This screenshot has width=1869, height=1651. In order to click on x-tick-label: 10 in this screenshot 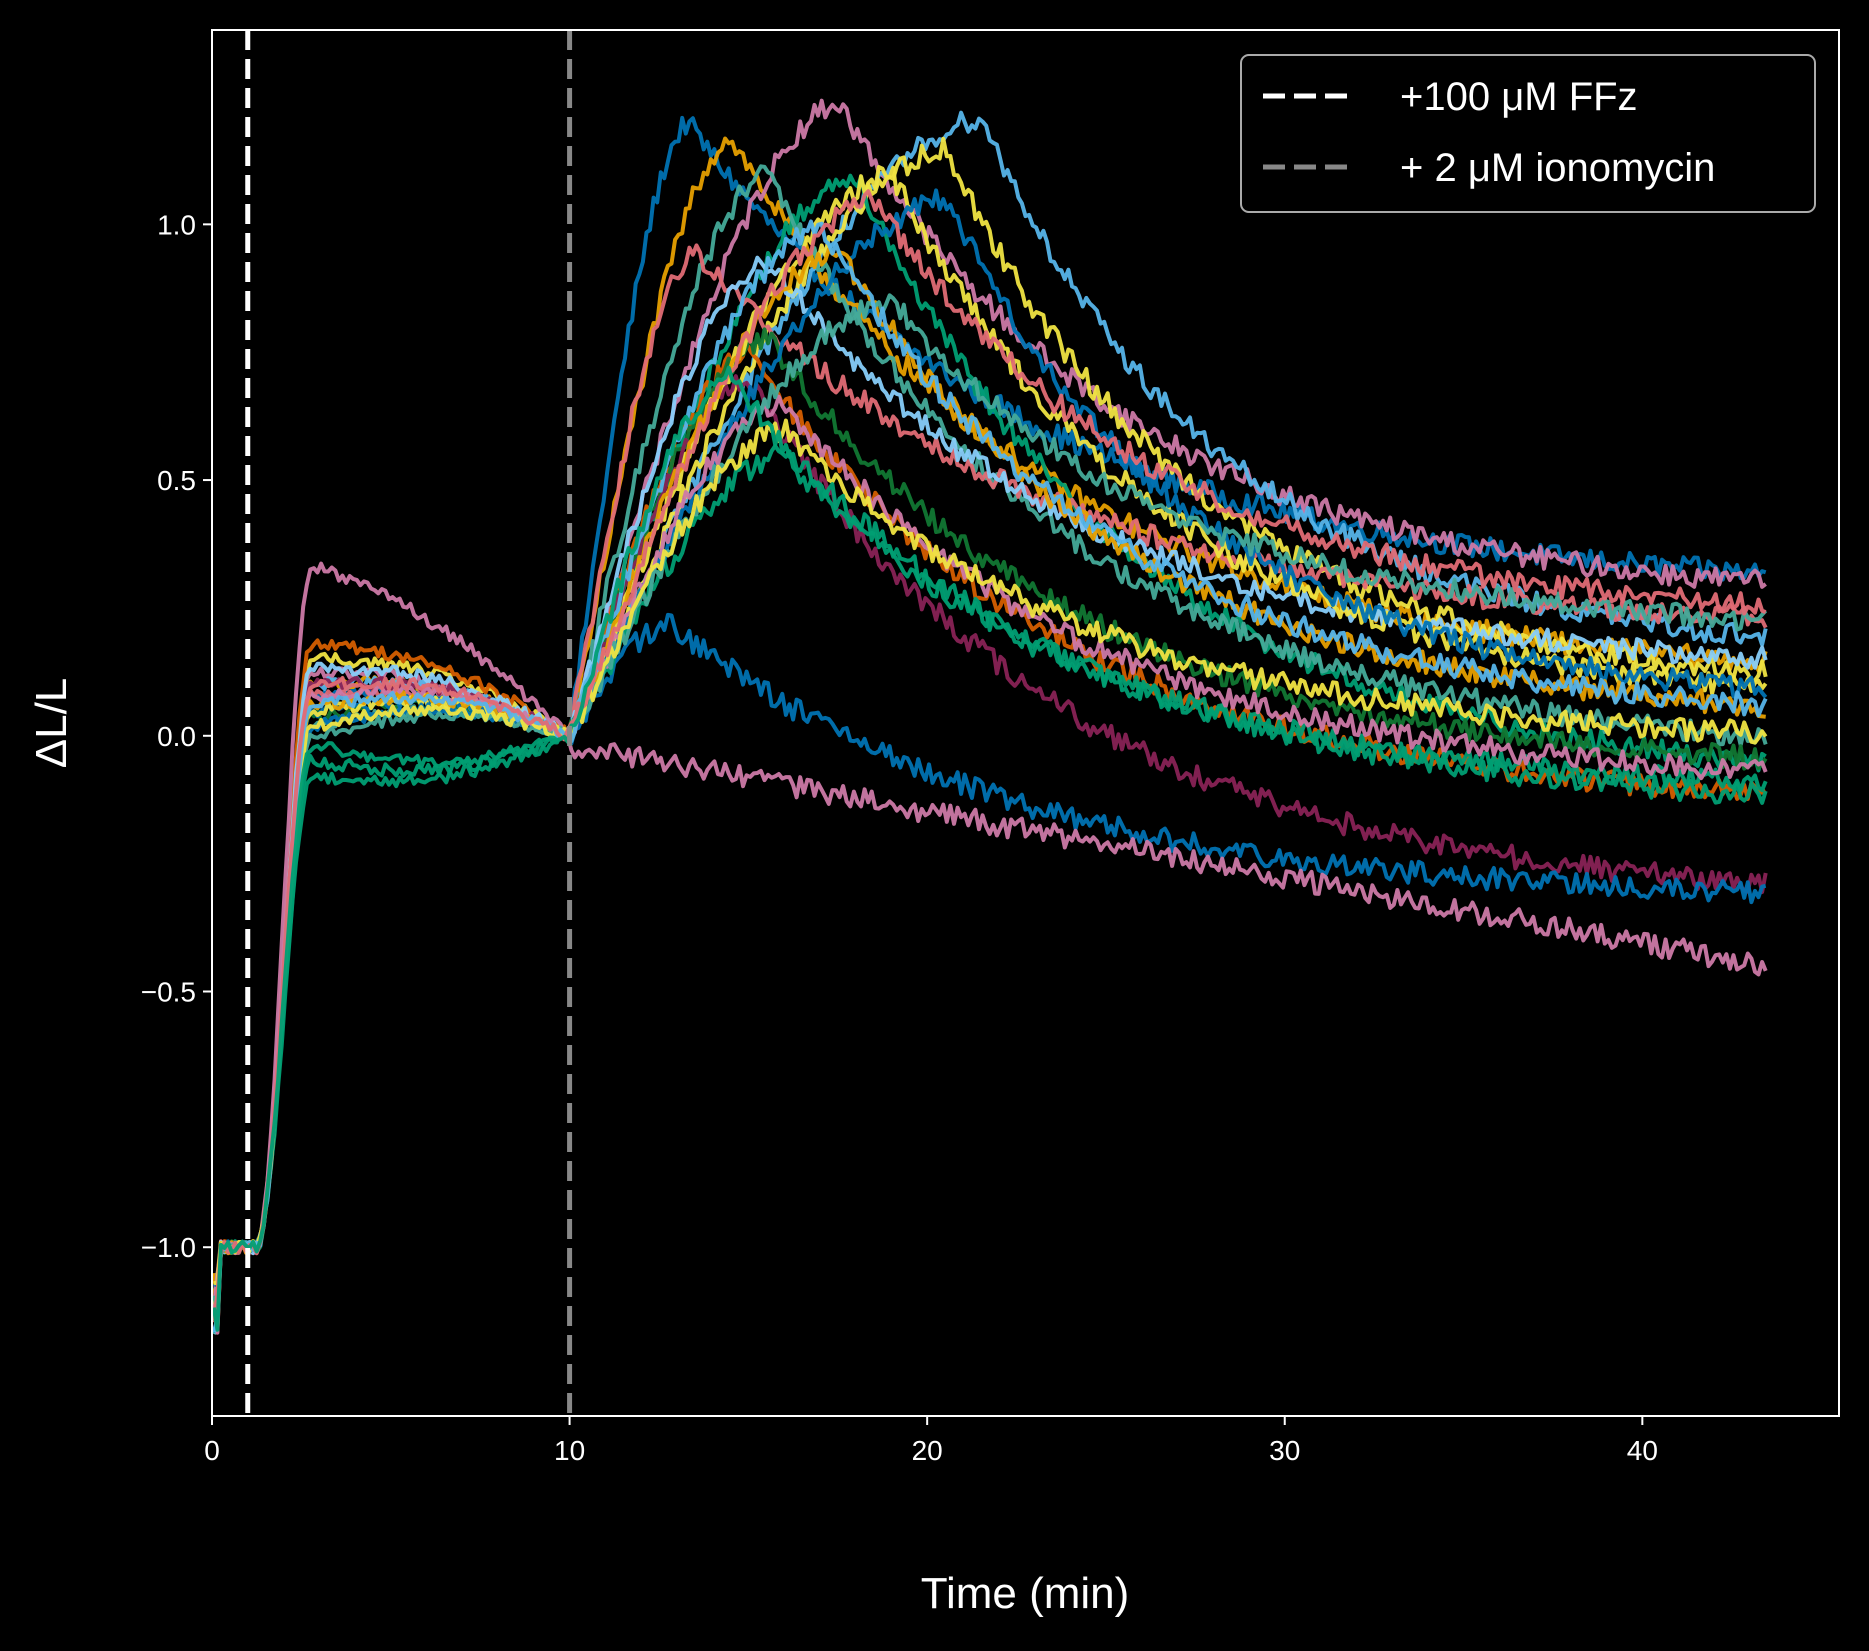, I will do `click(569, 1450)`.